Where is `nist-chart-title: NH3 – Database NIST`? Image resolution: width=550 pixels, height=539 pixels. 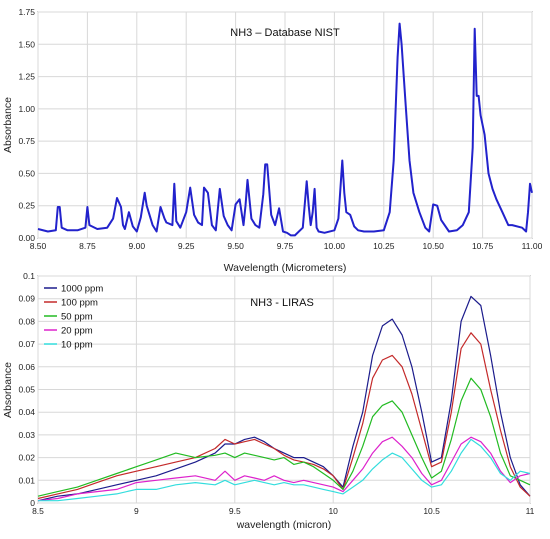 nist-chart-title: NH3 – Database NIST is located at coordinates (285, 33).